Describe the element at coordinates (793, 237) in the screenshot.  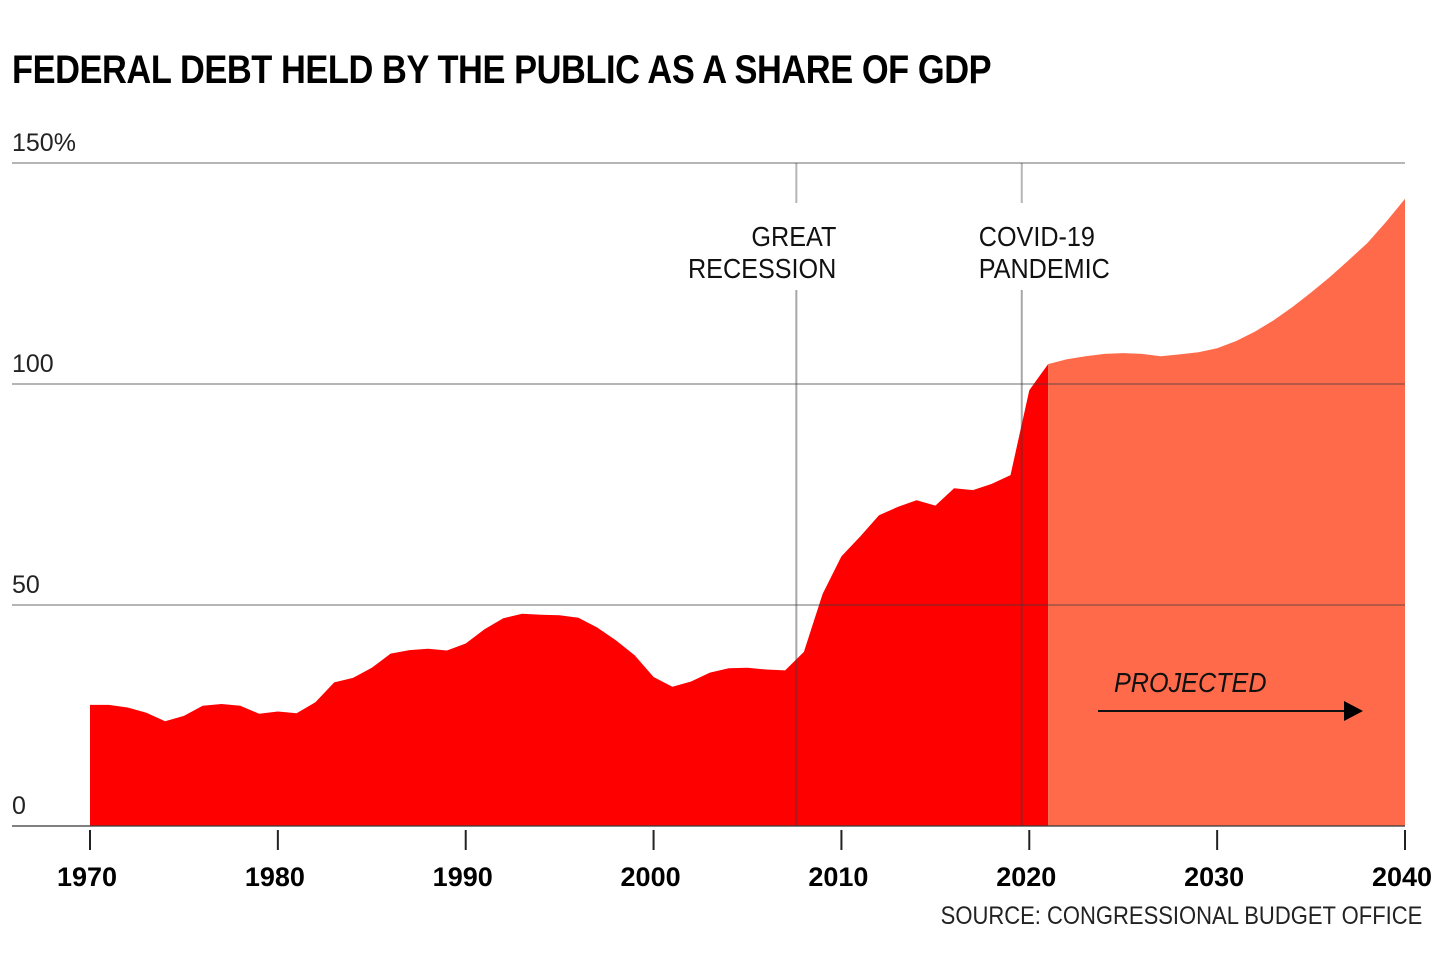
I see `annotation-label: GREAT` at that location.